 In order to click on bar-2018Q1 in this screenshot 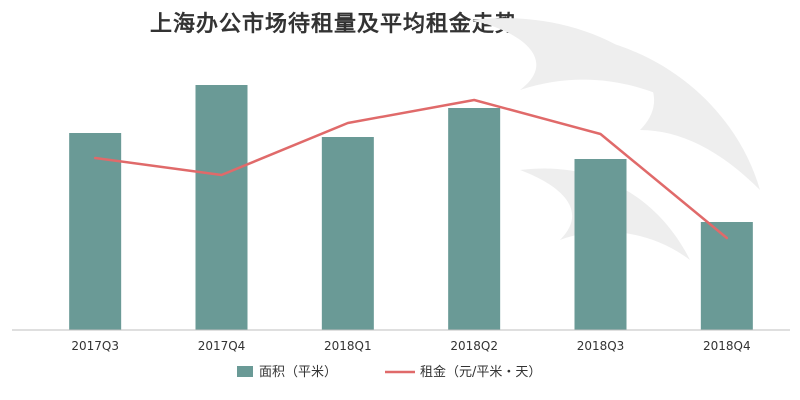, I will do `click(347, 233)`.